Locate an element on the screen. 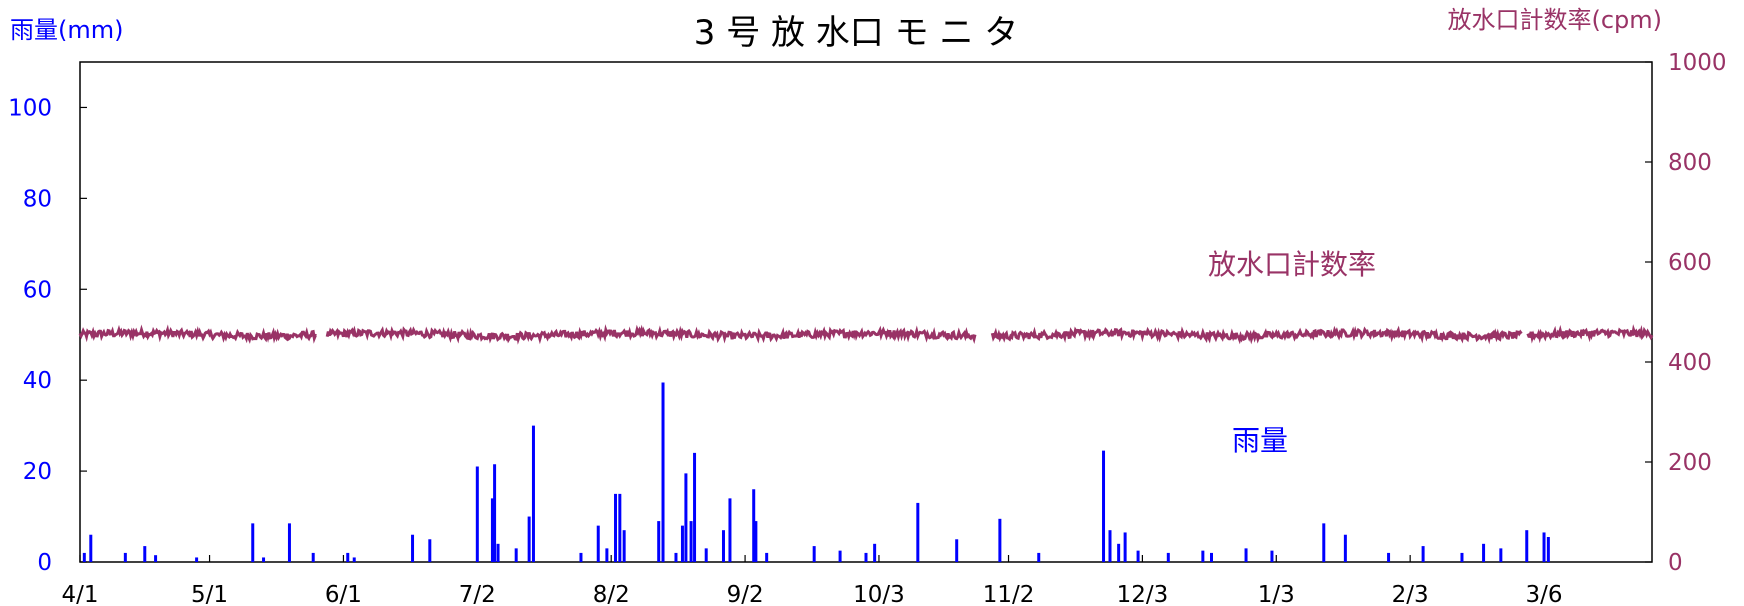 This screenshot has height=606, width=1744. left-tick-label: 40 is located at coordinates (37, 381).